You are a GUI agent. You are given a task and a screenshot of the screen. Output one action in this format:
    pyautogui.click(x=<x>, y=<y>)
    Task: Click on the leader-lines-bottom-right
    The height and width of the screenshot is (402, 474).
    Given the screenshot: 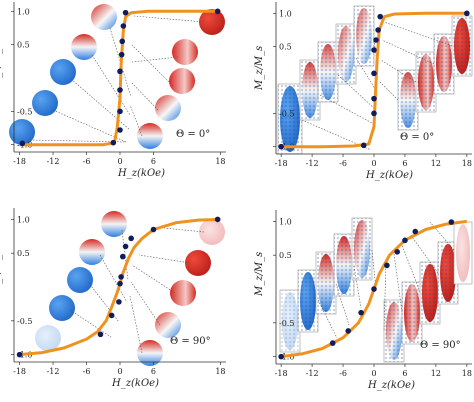 What is the action you would take?
    pyautogui.click(x=386, y=280)
    